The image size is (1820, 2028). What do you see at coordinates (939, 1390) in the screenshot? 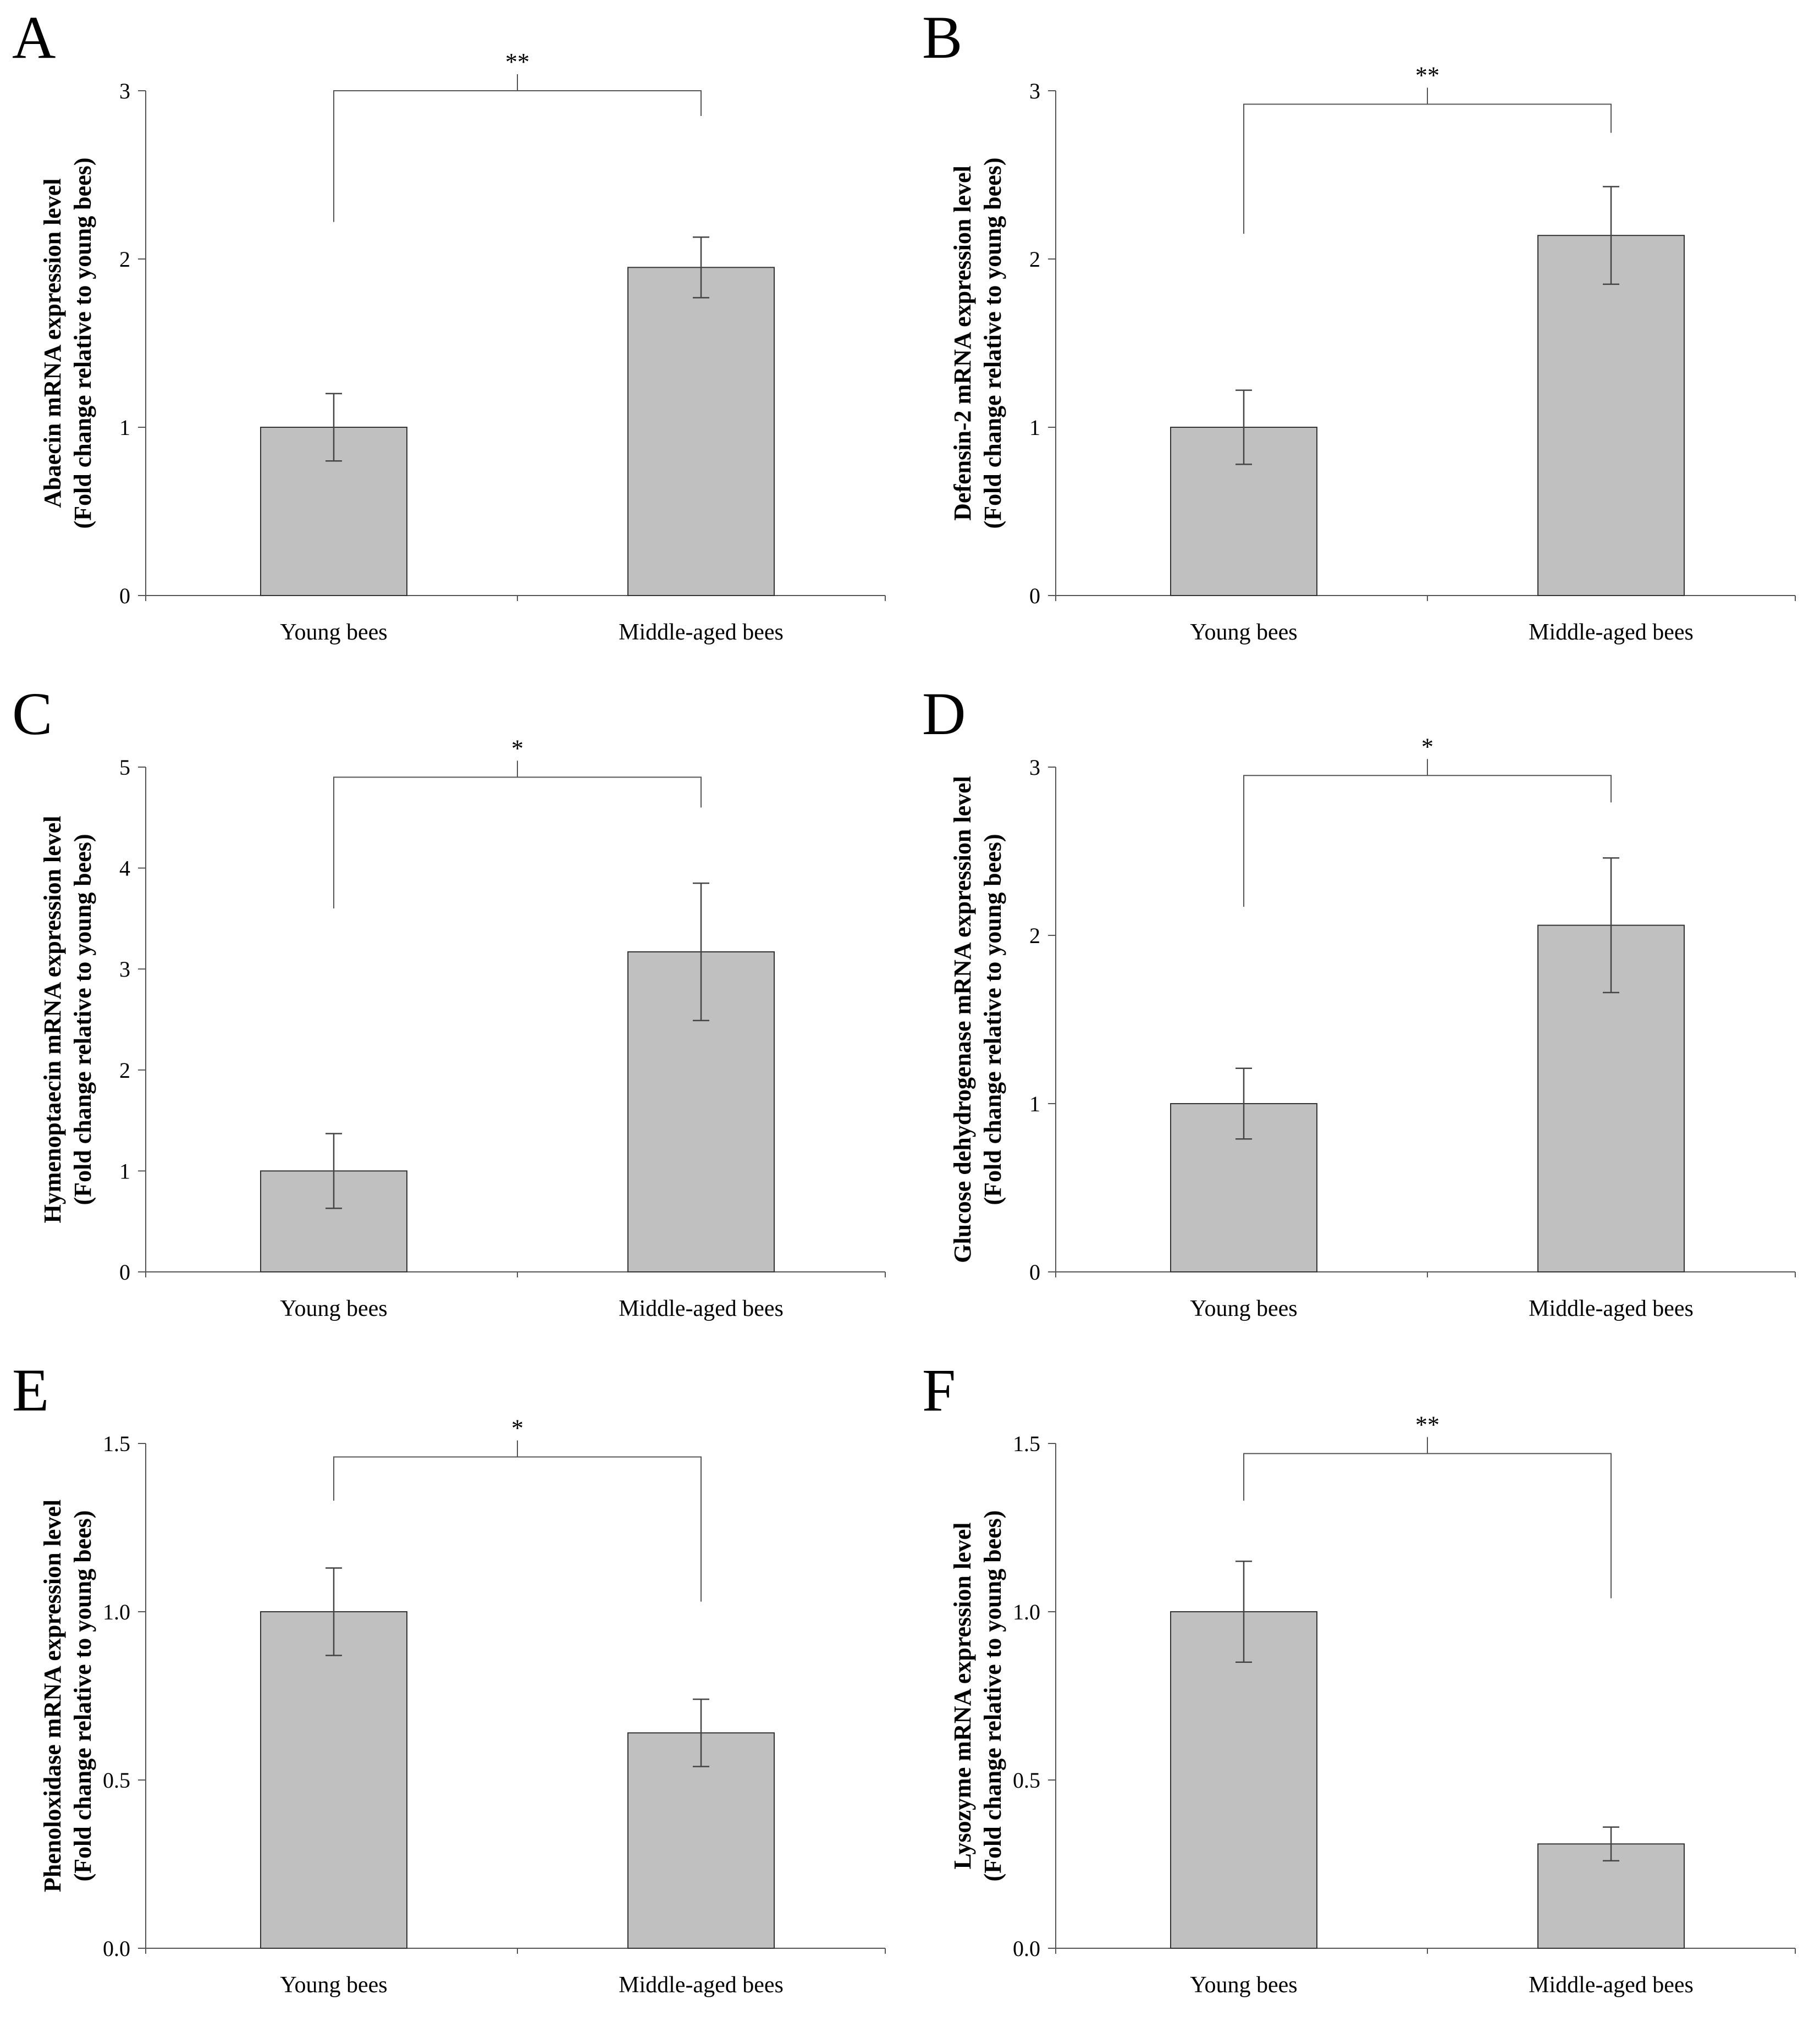
I see `panel-letter: F` at bounding box center [939, 1390].